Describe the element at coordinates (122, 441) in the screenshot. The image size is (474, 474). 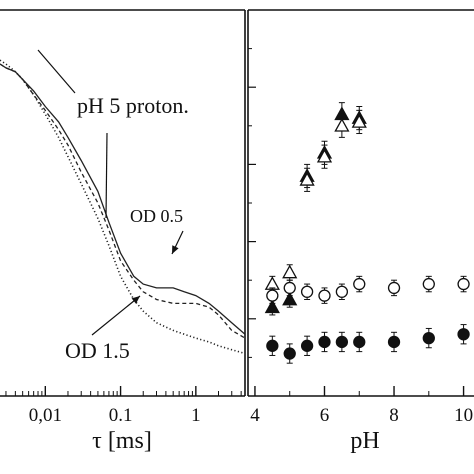
I see `left-x-axis-title: τ [ms]` at that location.